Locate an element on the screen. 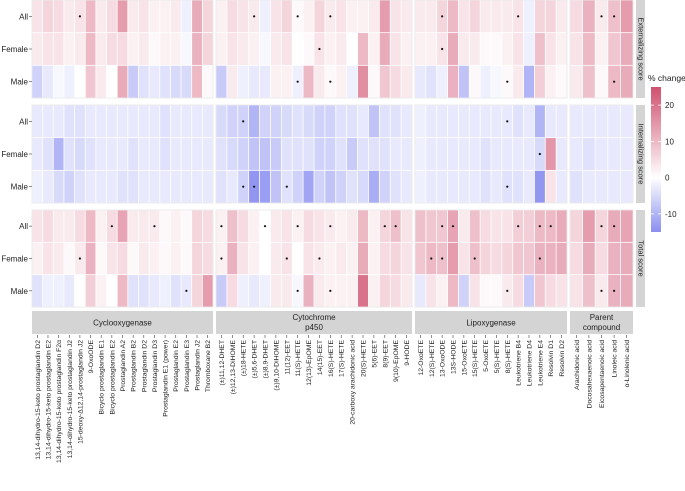  compound-label: Bicyclo prostaglandin E1 is located at coordinates (102, 377).